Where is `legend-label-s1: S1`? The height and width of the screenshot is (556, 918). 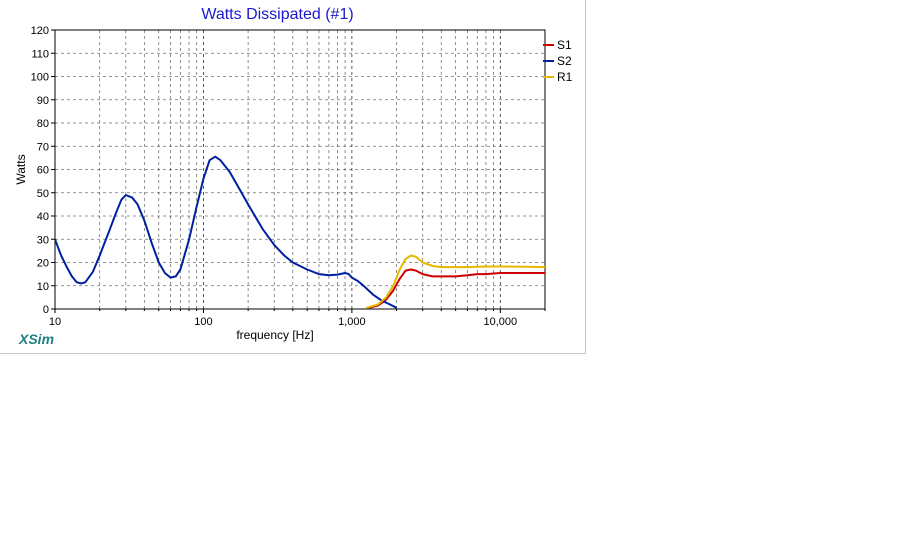 legend-label-s1: S1 is located at coordinates (564, 45).